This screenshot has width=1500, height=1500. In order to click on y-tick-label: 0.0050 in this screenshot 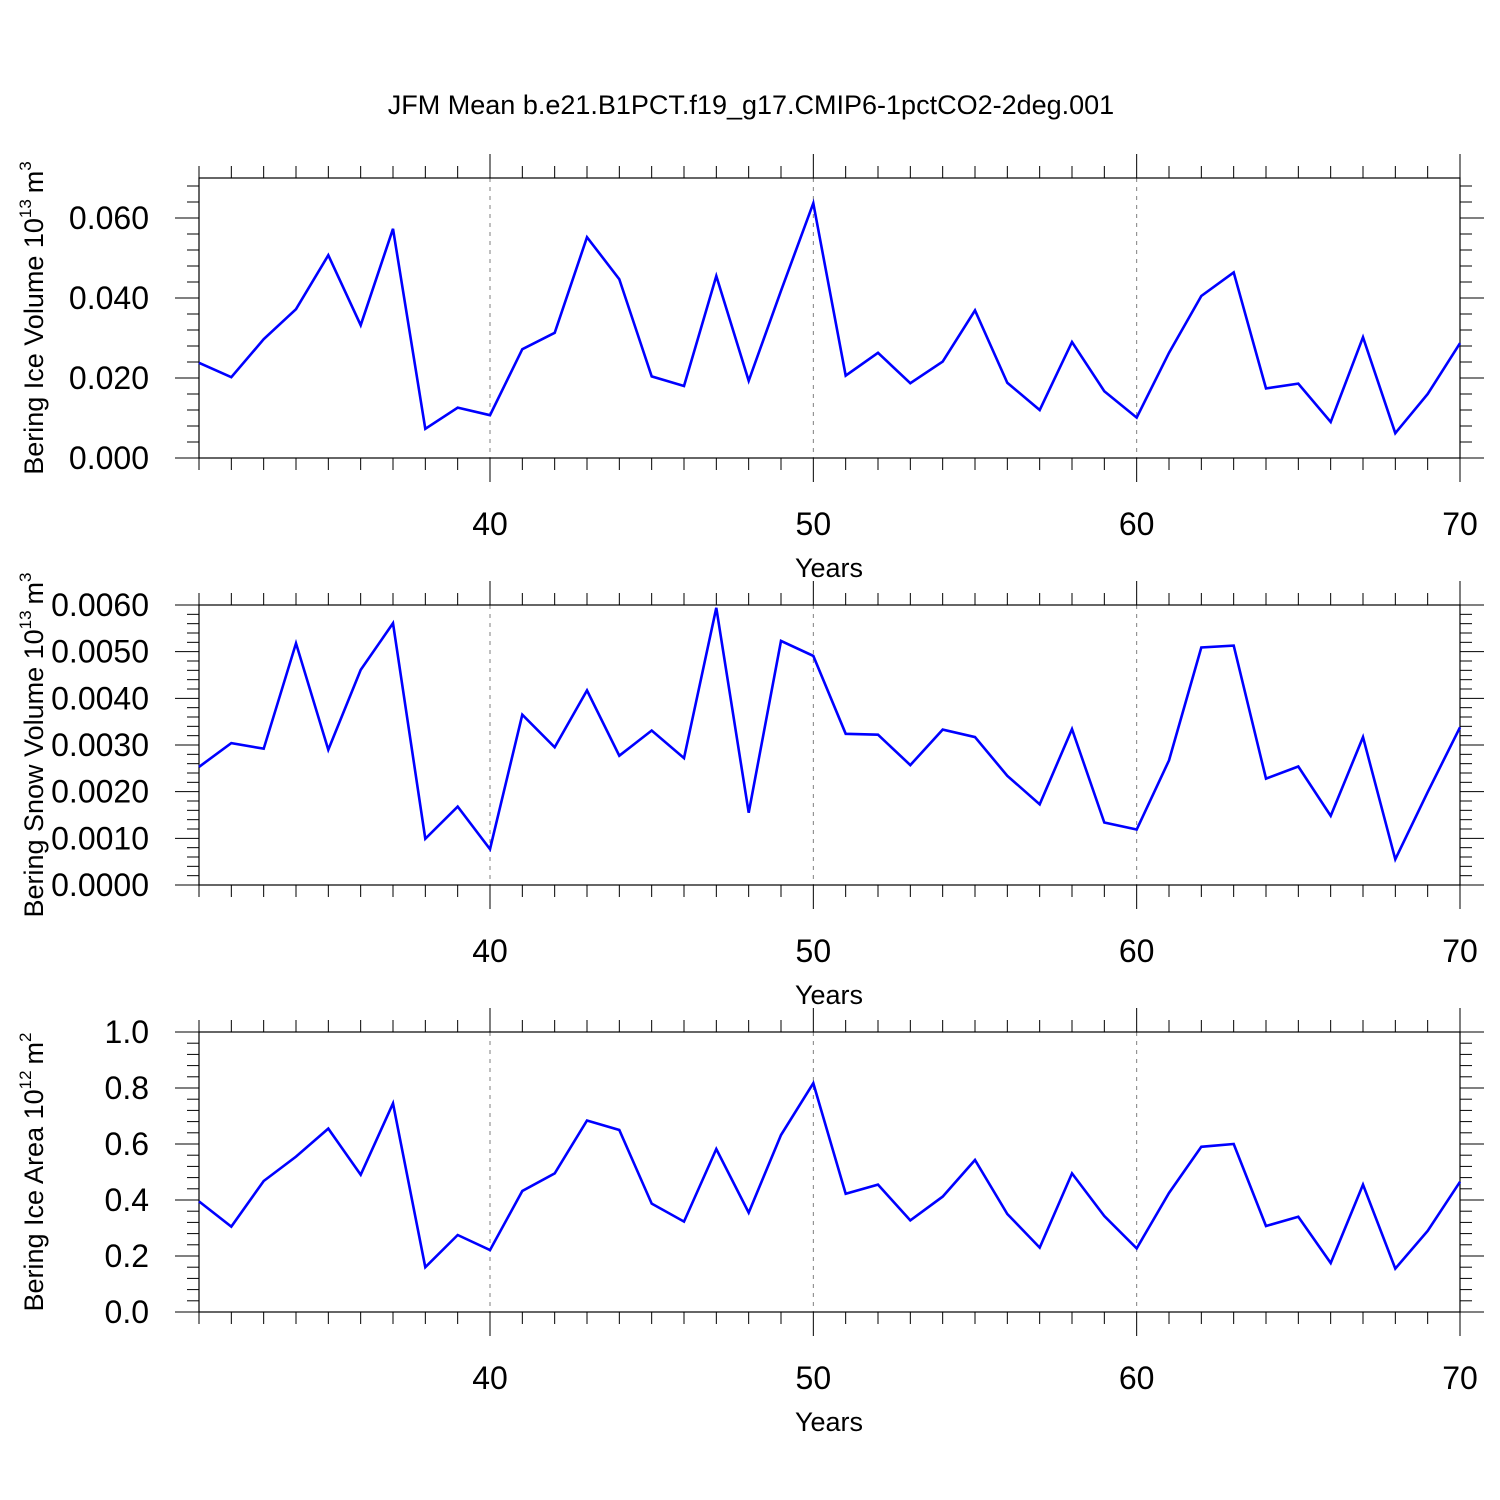, I will do `click(100, 652)`.